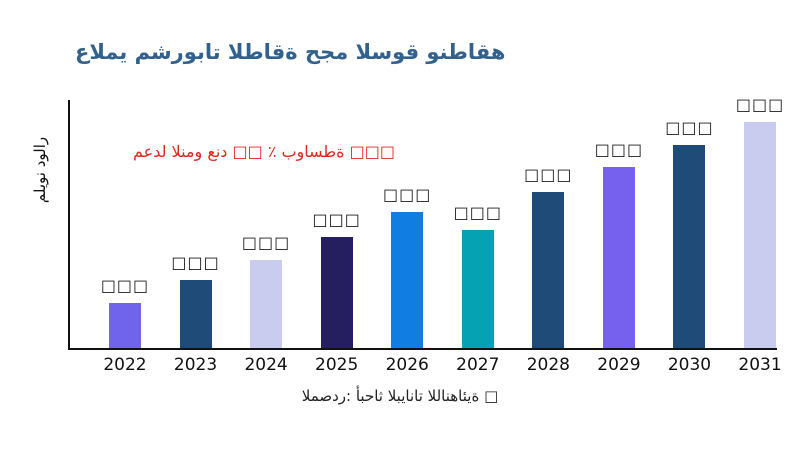 The width and height of the screenshot is (800, 450). What do you see at coordinates (195, 314) in the screenshot?
I see `bar-2023` at bounding box center [195, 314].